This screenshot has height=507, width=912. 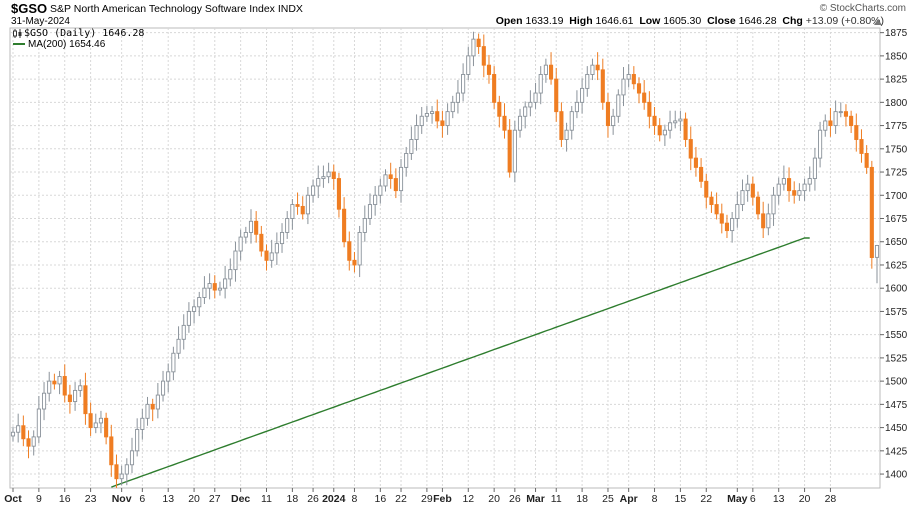 What do you see at coordinates (581, 21) in the screenshot?
I see `high-label: High` at bounding box center [581, 21].